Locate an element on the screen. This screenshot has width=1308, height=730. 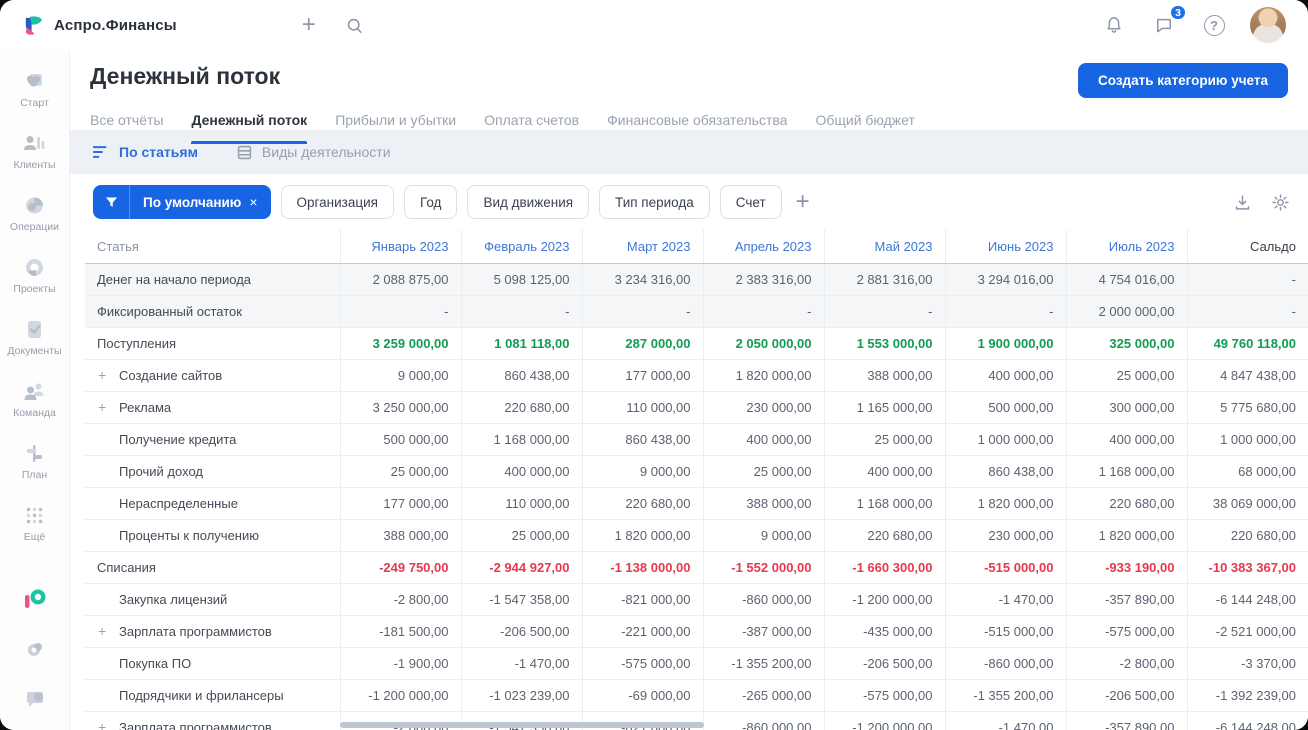
horizontal-scrollbar-thumb is located at coordinates (522, 725).